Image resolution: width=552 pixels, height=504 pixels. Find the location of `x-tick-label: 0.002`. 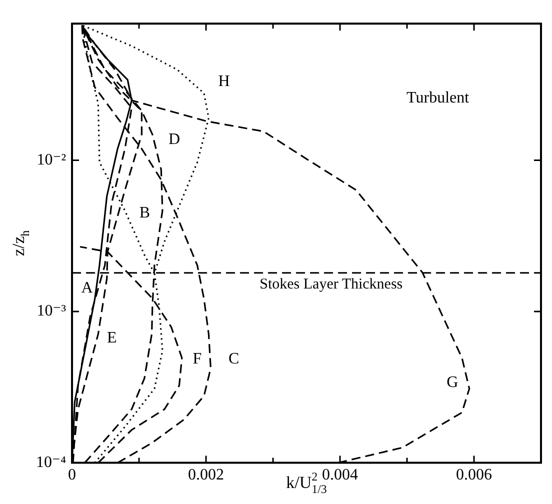

x-tick-label: 0.002 is located at coordinates (206, 475).